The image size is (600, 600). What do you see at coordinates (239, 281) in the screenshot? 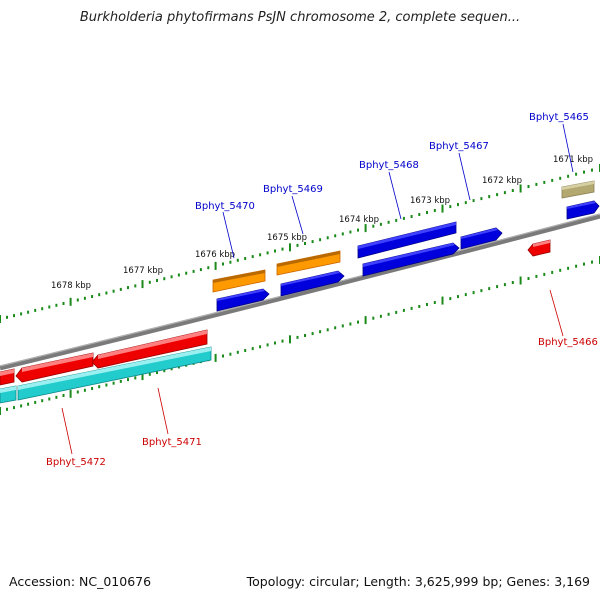
I see `gene-feature-5470-upper` at bounding box center [239, 281].